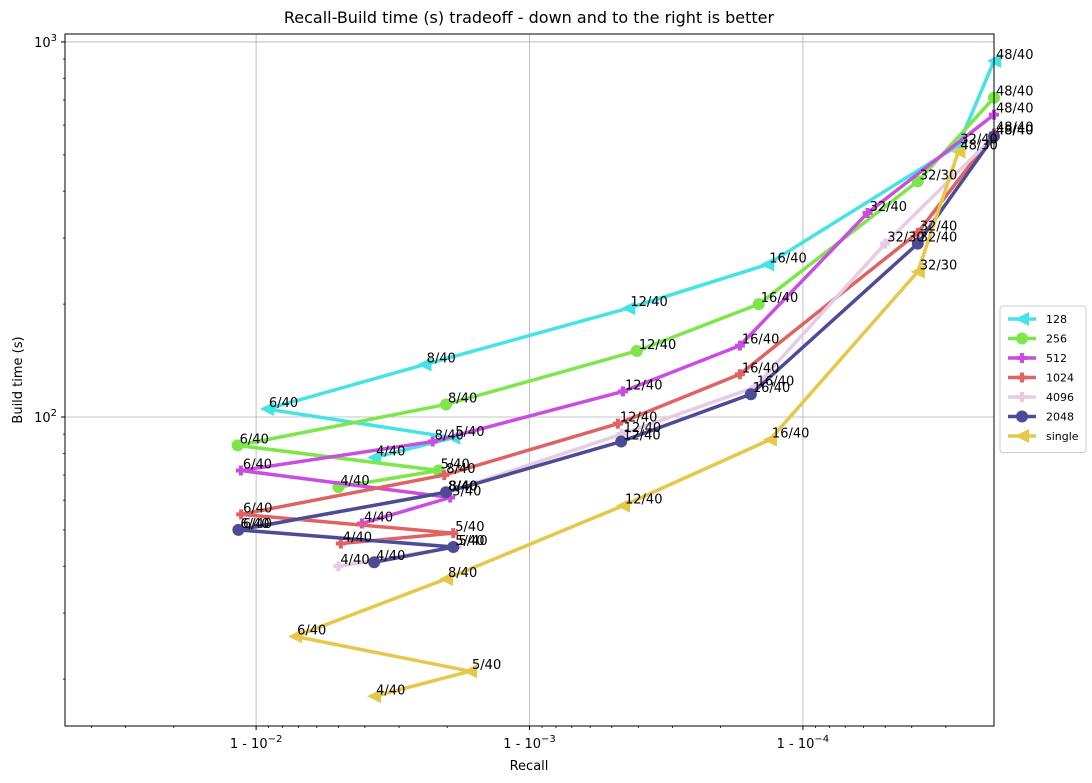 The image size is (1092, 783). Describe the element at coordinates (1056, 339) in the screenshot. I see `legend-label: 256` at that location.